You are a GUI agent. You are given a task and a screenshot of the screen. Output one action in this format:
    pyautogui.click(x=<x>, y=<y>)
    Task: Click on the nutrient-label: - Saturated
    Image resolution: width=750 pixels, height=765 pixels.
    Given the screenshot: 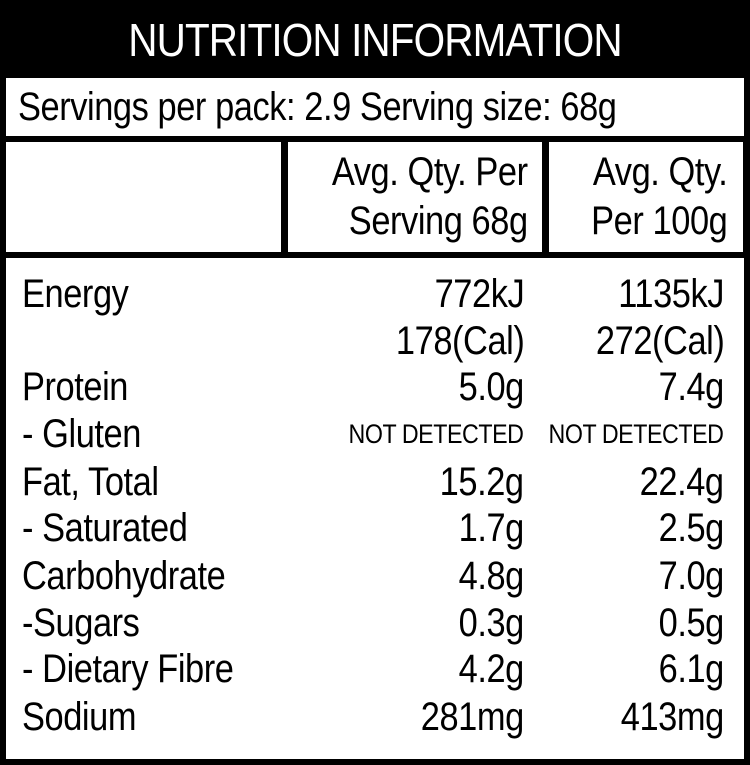 What is the action you would take?
    pyautogui.click(x=105, y=528)
    